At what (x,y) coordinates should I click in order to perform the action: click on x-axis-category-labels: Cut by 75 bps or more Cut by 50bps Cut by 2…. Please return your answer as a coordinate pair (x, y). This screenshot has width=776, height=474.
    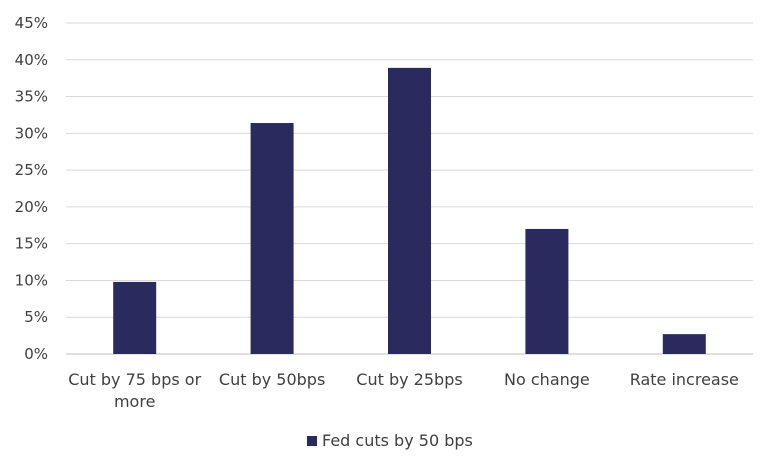
    Looking at the image, I should click on (403, 390).